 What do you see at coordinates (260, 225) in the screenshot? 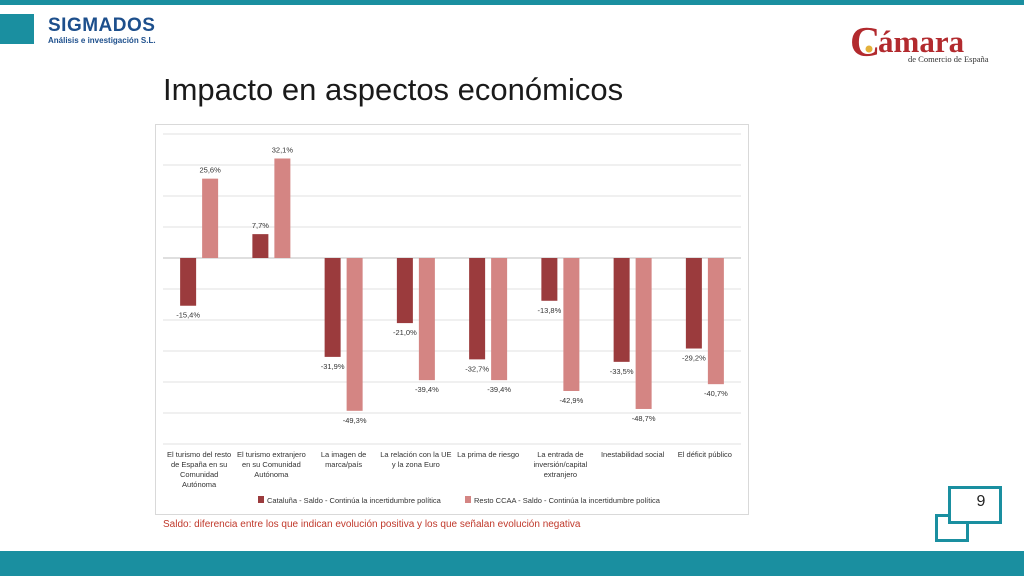
I see `data-label: 7,7%` at bounding box center [260, 225].